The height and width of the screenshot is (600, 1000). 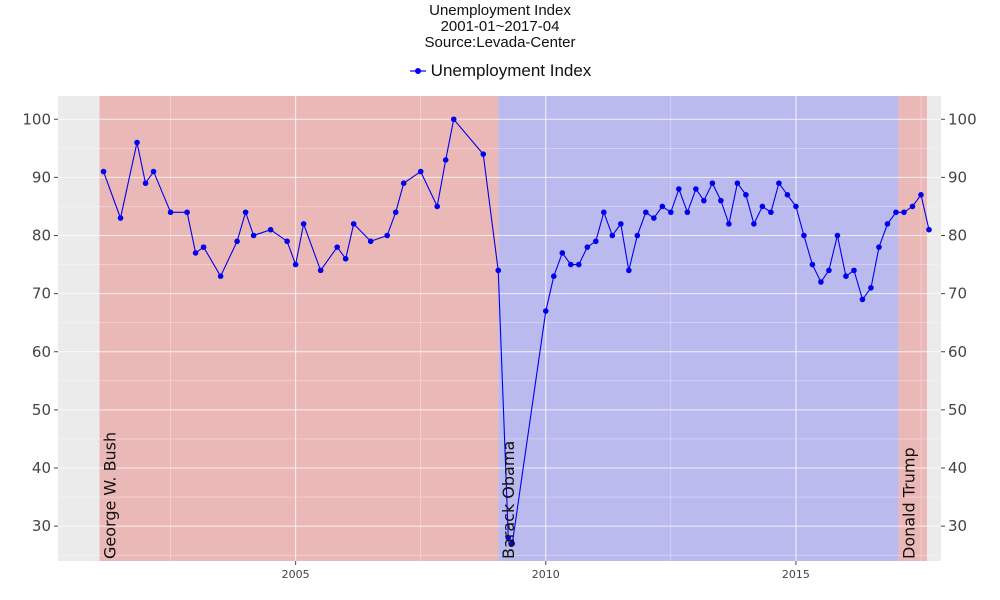 What do you see at coordinates (41, 468) in the screenshot?
I see `y-tick-label-left: 40` at bounding box center [41, 468].